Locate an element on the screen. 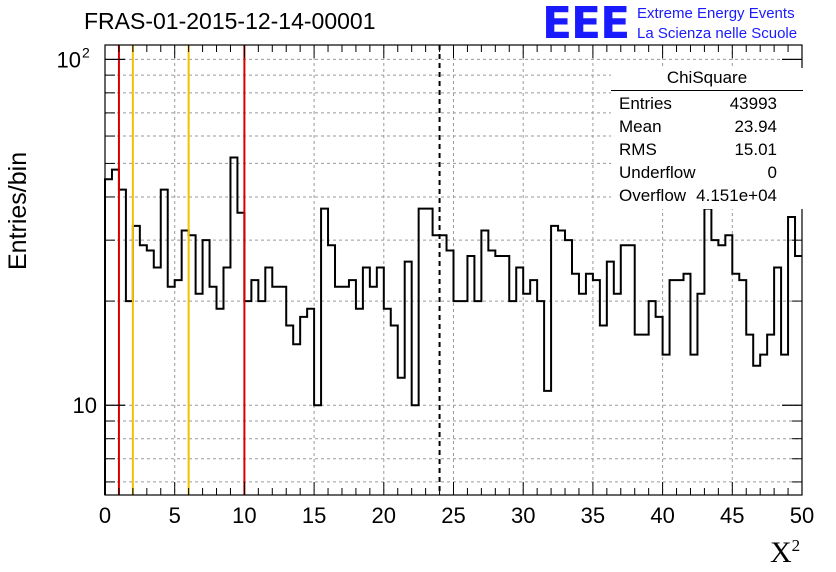 This screenshot has width=836, height=572. x-axis-label-sup: 2 is located at coordinates (796, 545).